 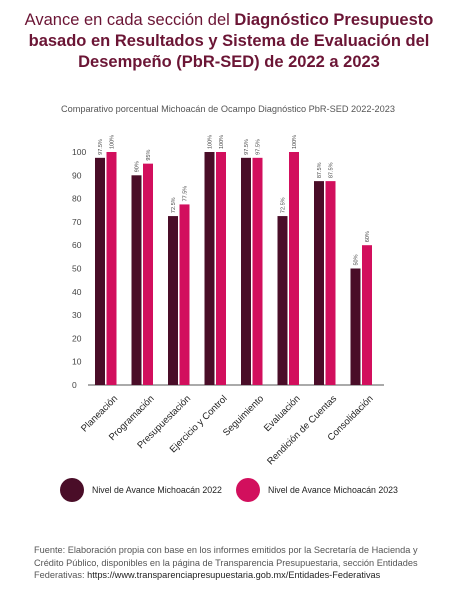 I want to click on title-prefix: Avance en cada sección del, so click(x=129, y=20).